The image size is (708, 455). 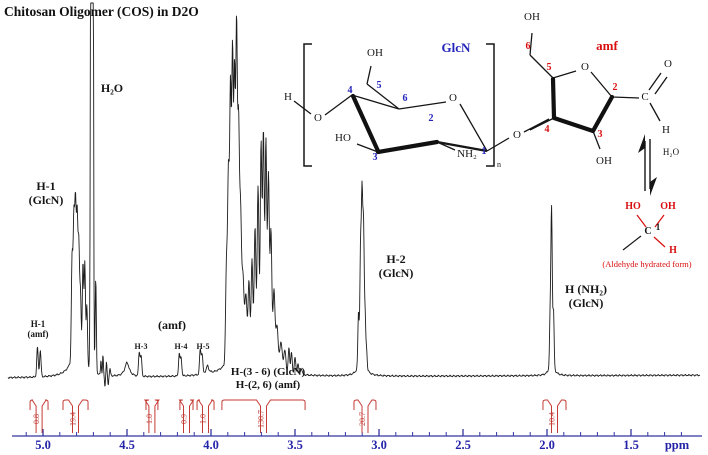 What do you see at coordinates (499, 164) in the screenshot?
I see `bracket-subscript-n: n` at bounding box center [499, 164].